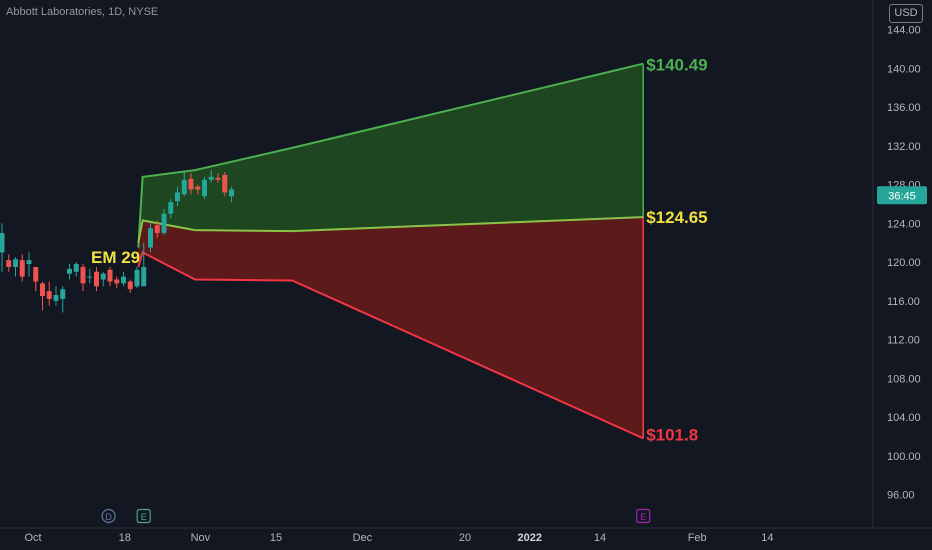  I want to click on price-tick-label: 144.00, so click(904, 31).